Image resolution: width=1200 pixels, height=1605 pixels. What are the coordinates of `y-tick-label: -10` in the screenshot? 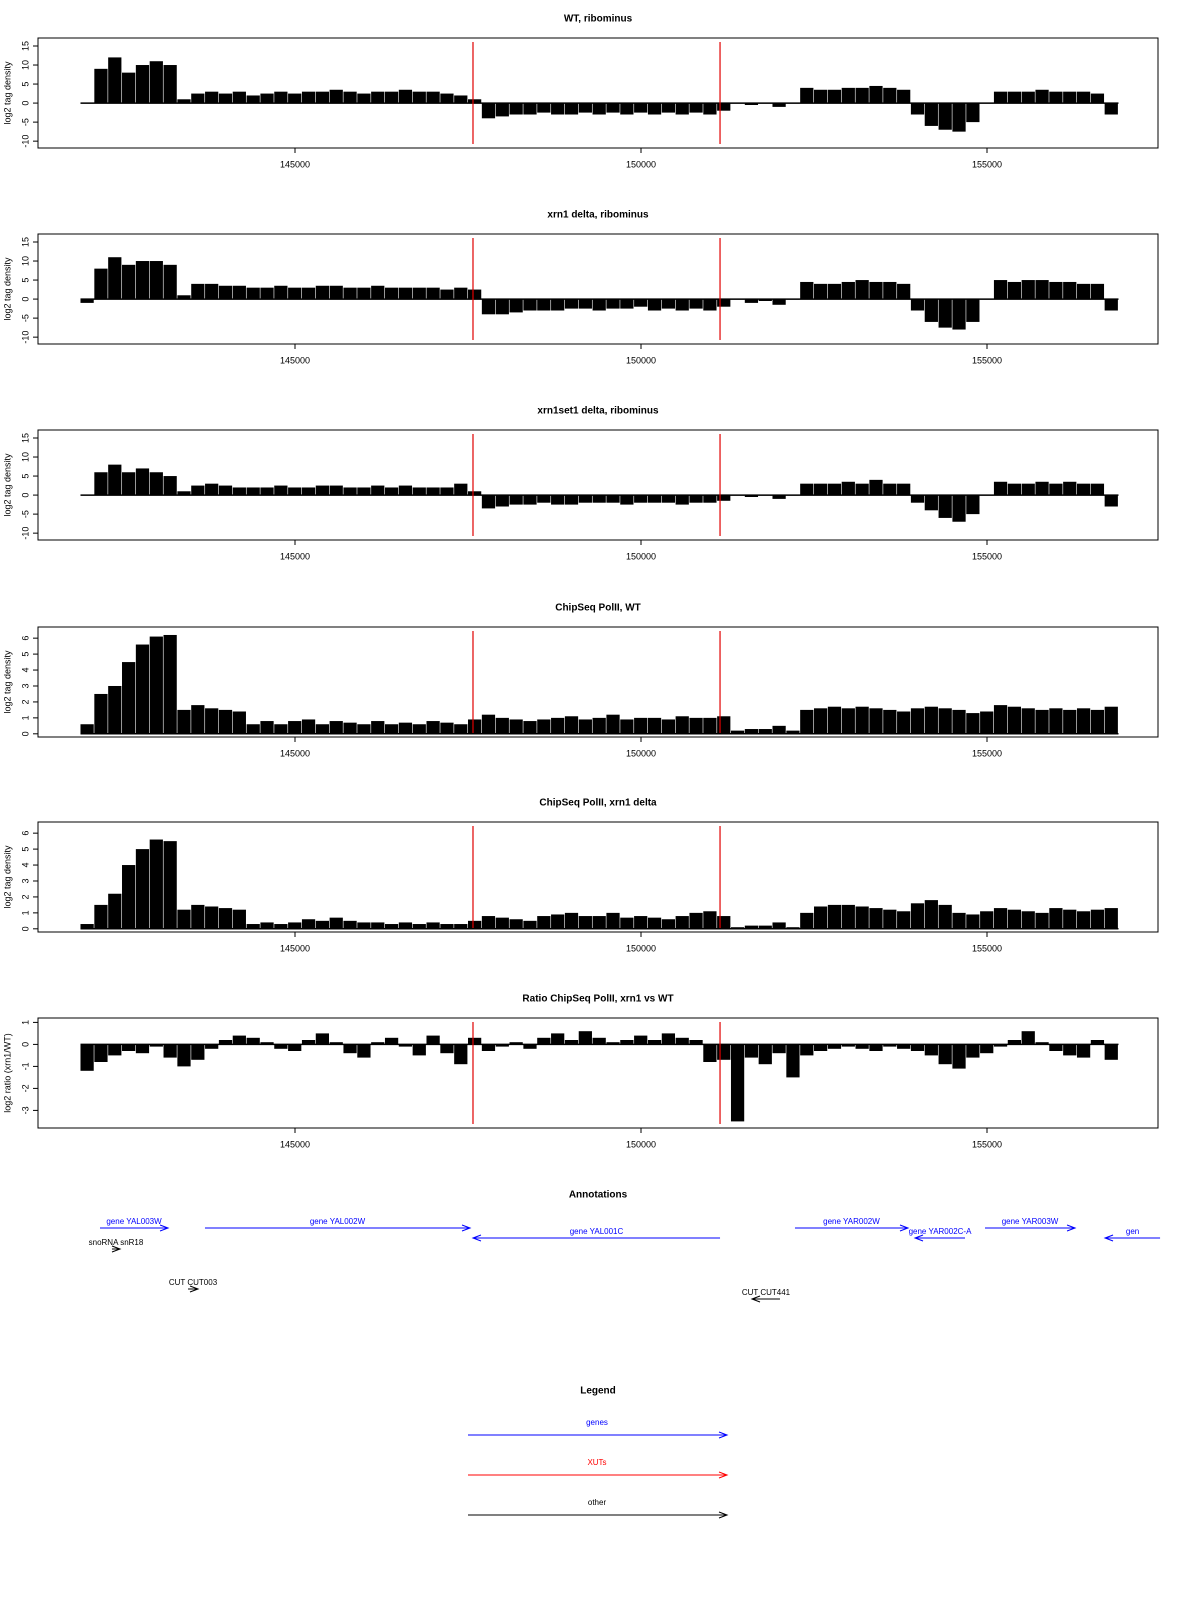 It's located at (25, 337).